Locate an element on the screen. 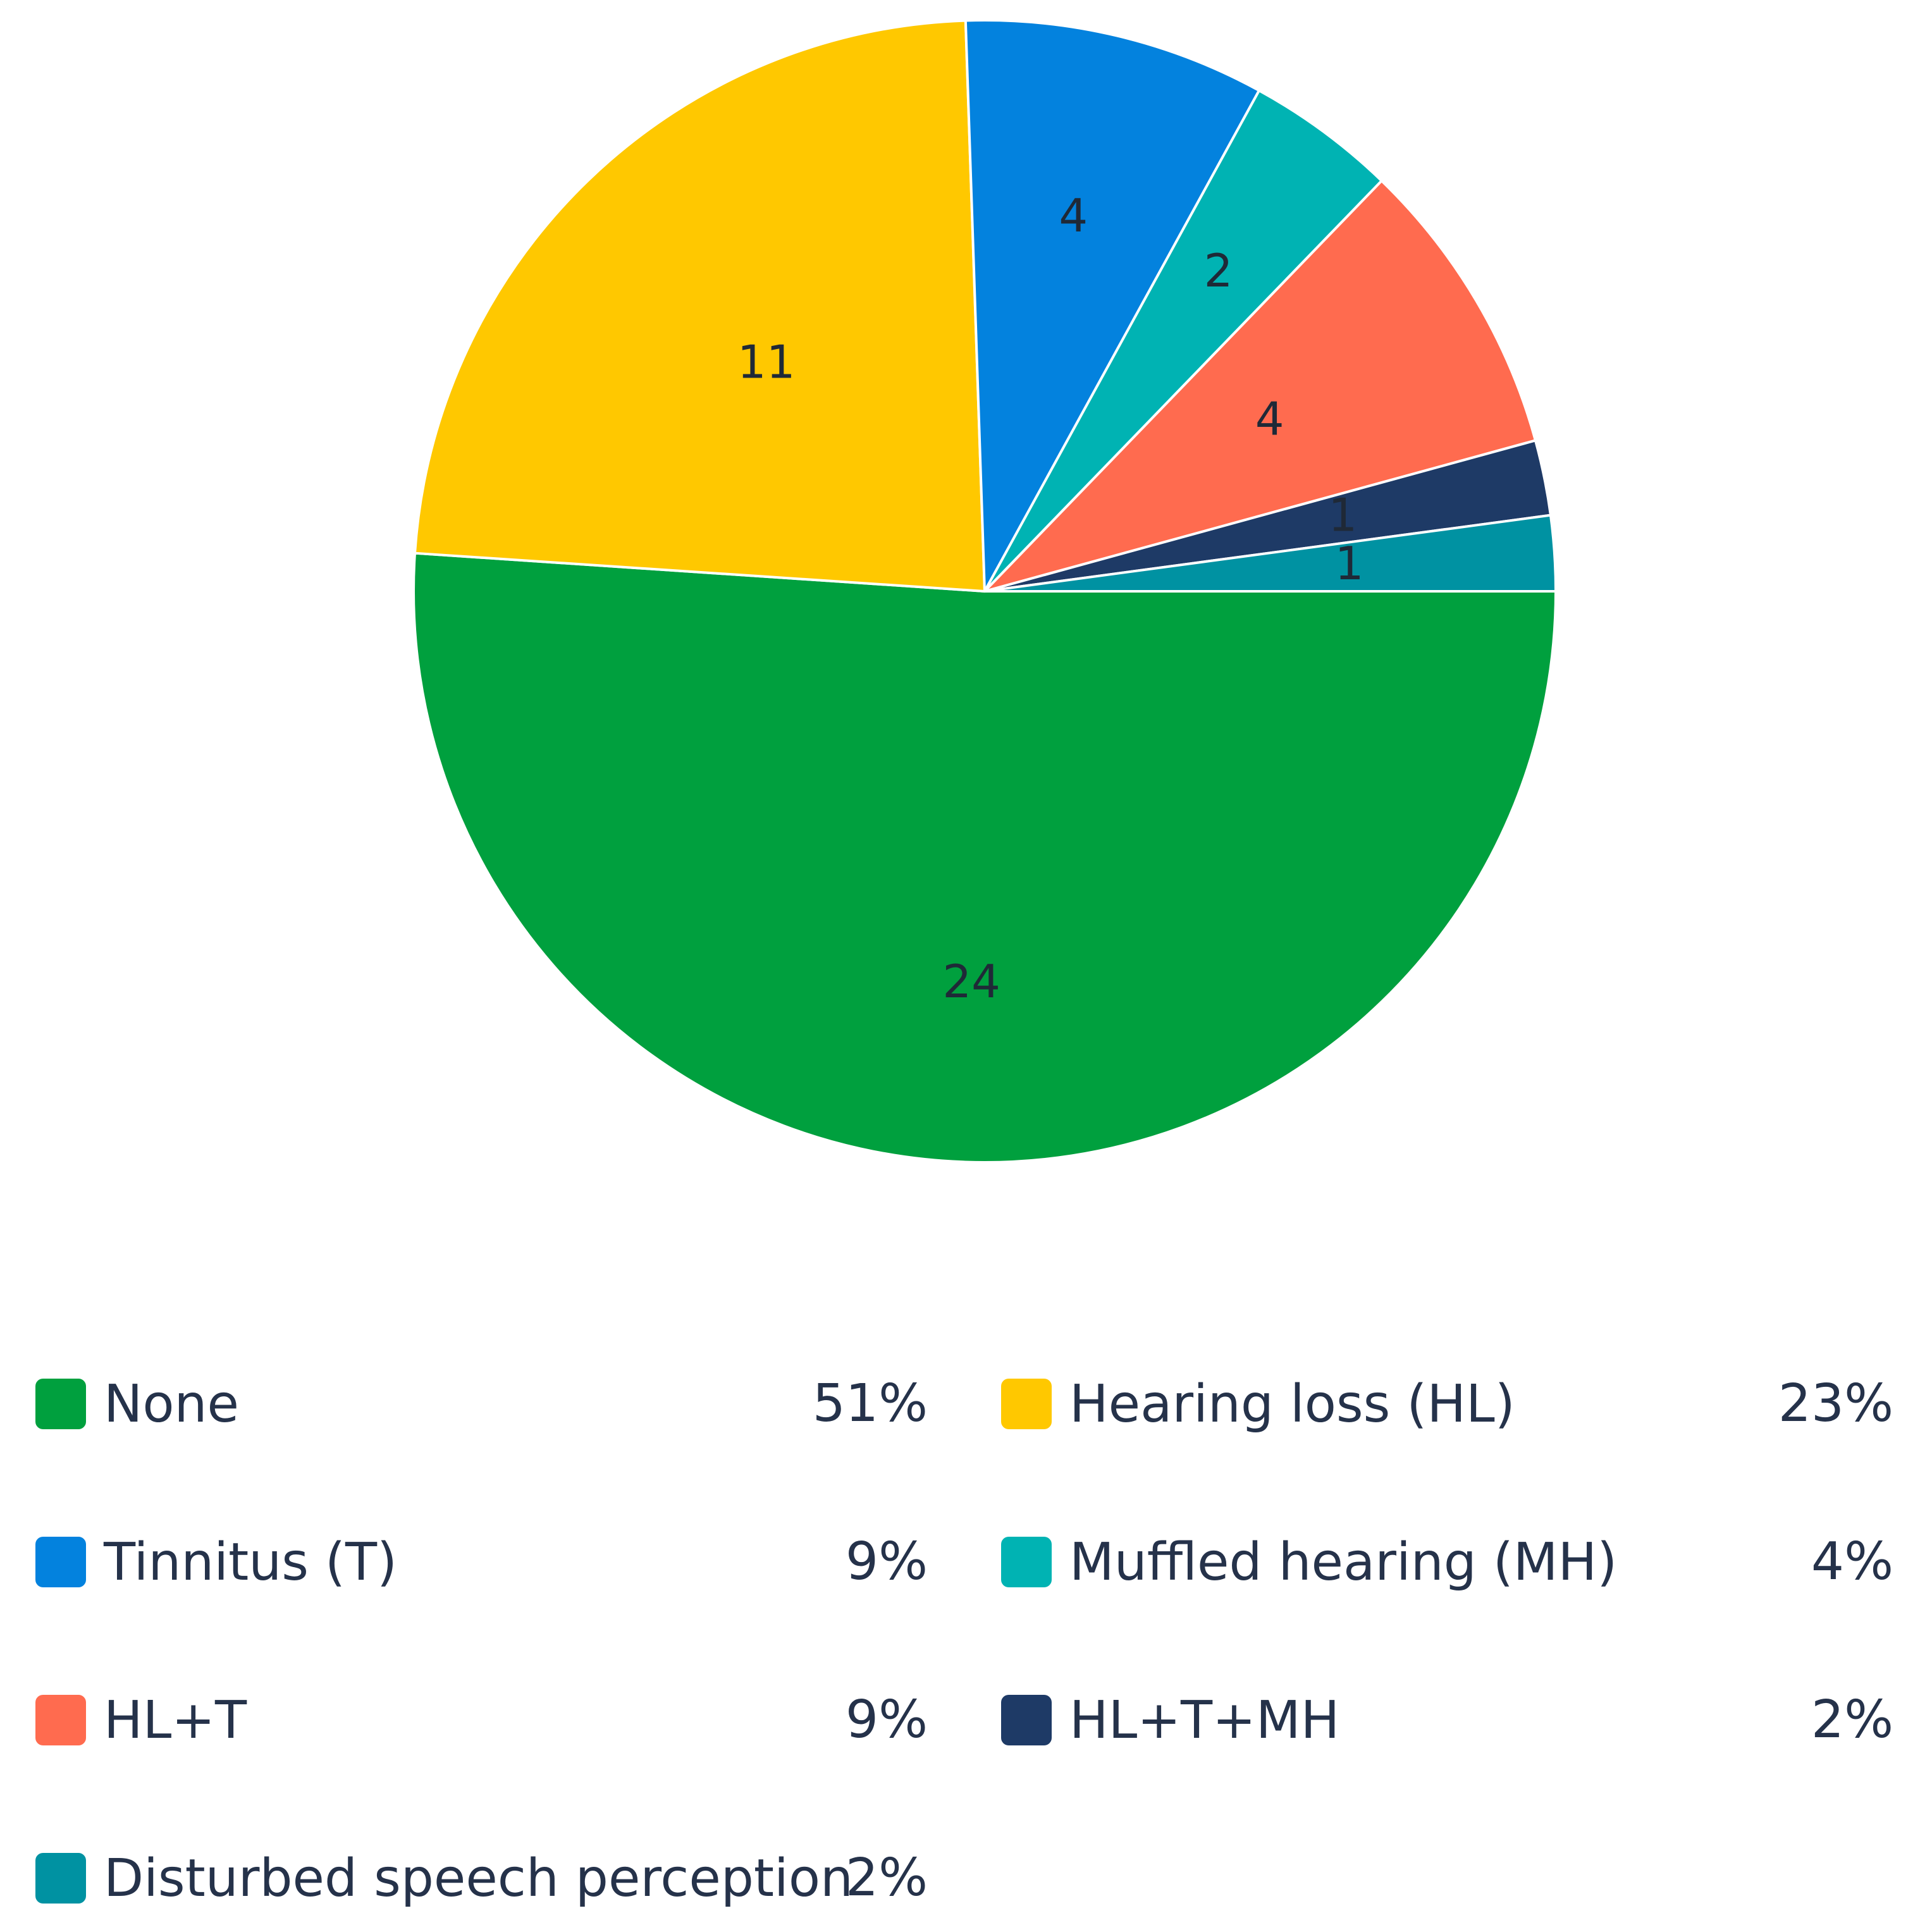  legend-percent: 23% is located at coordinates (1835, 1404).